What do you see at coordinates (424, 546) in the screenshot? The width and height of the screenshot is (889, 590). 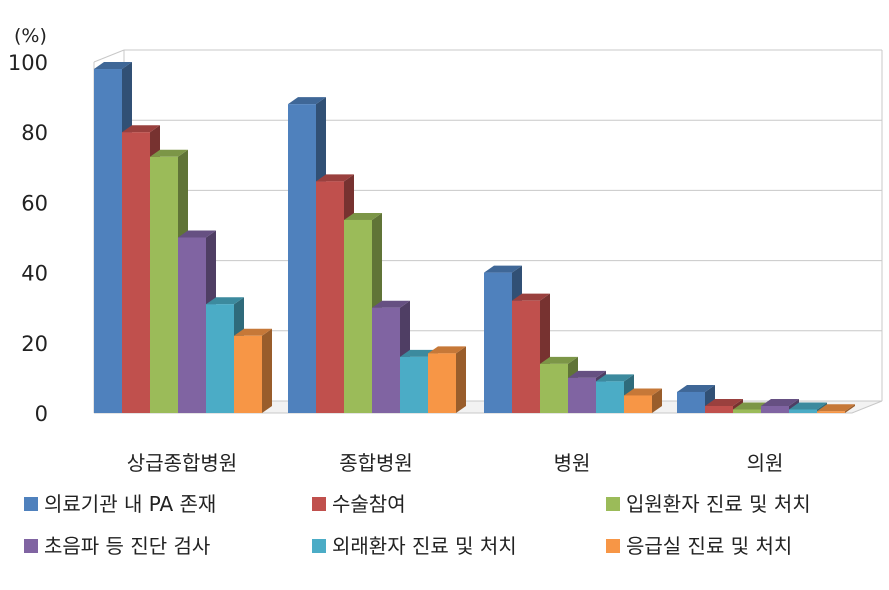 I see `legend-label: 외래환자 진료 및 처치` at bounding box center [424, 546].